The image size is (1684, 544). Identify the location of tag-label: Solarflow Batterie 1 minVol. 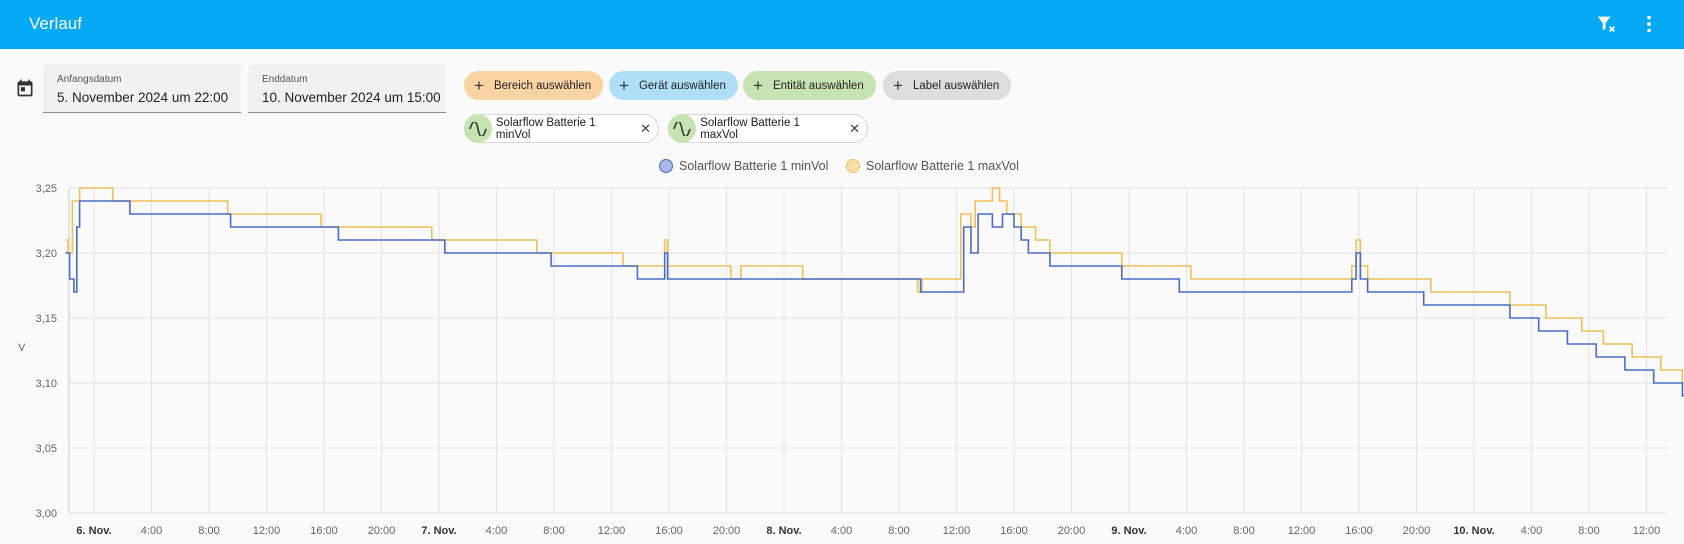
(545, 128).